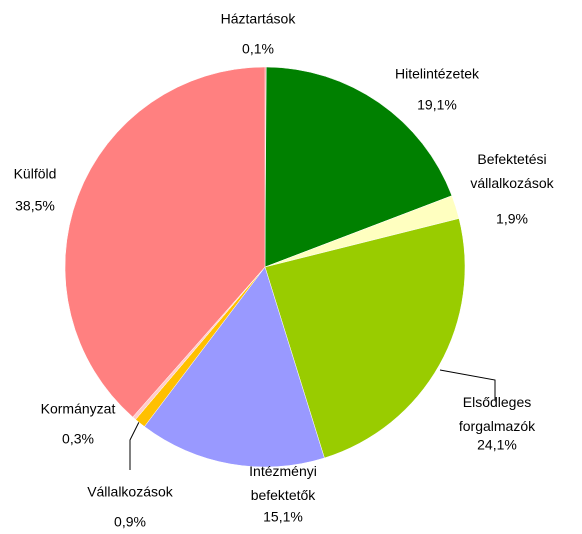  What do you see at coordinates (512, 171) in the screenshot?
I see `slice-label: Befektetési vállalkozások` at bounding box center [512, 171].